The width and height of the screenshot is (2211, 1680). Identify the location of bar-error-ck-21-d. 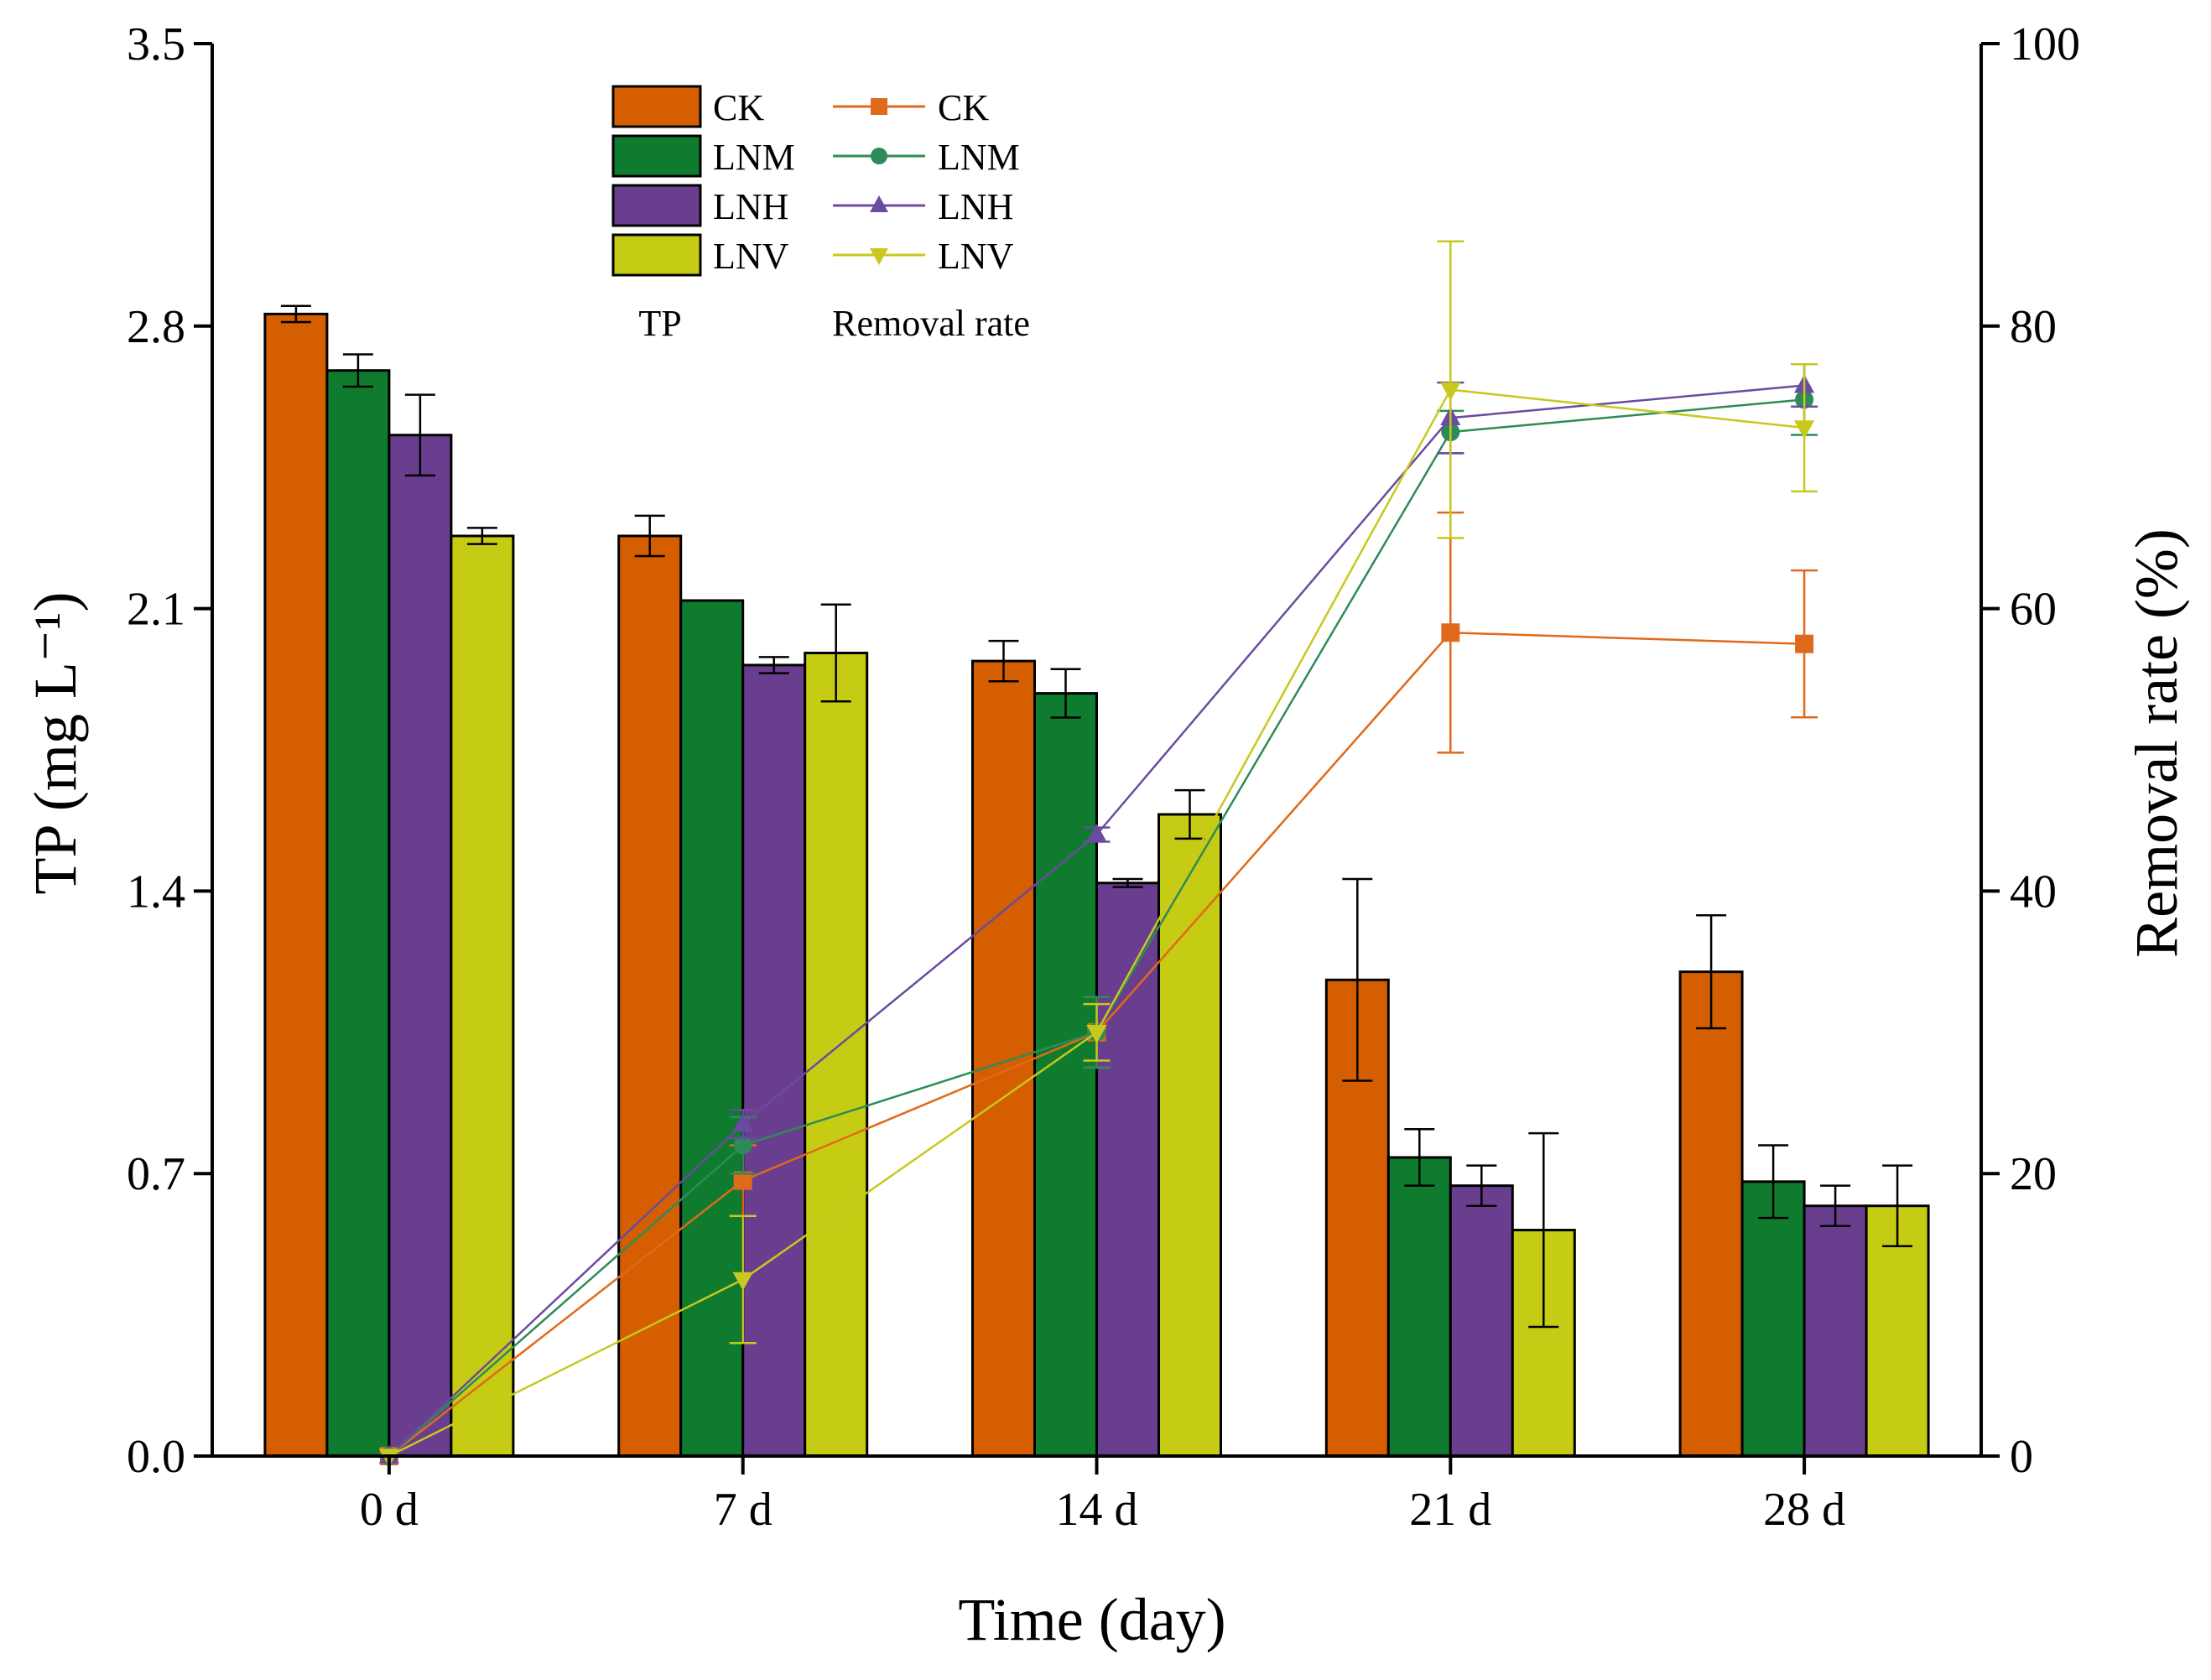
(1357, 979).